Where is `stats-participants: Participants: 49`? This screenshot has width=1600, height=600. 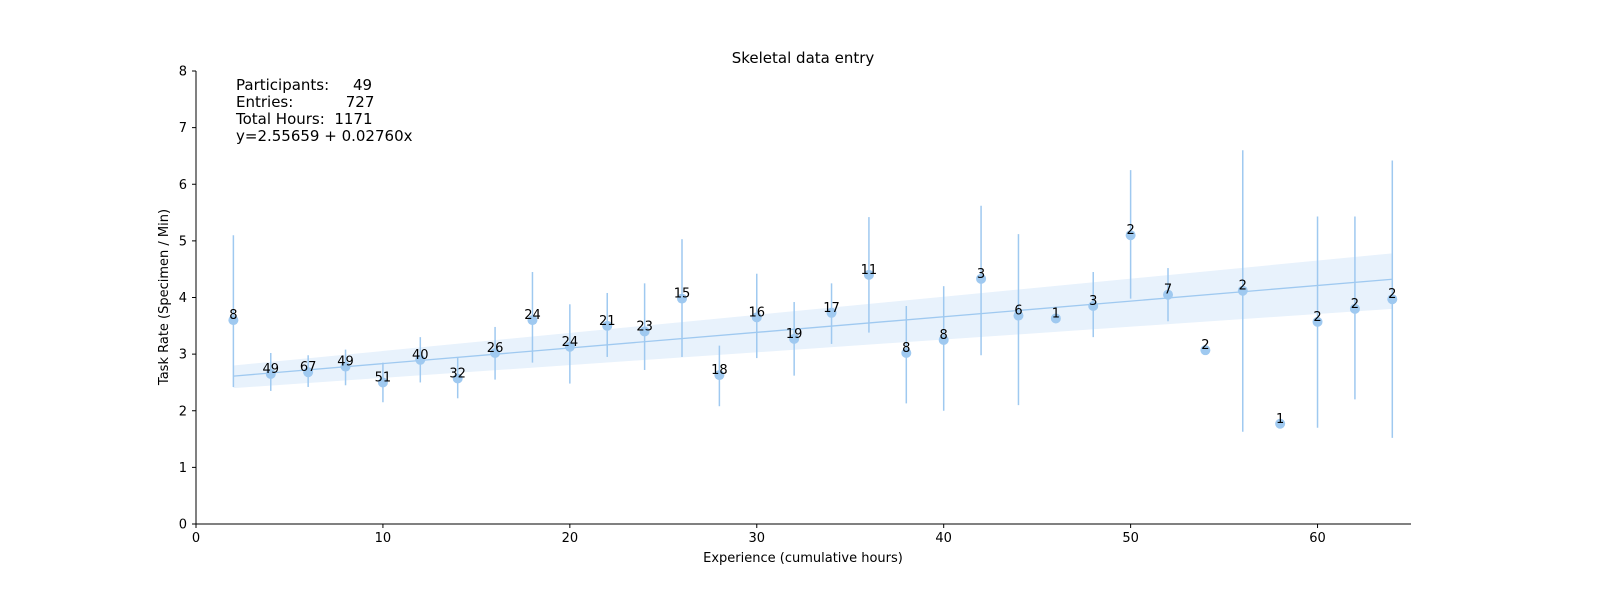 stats-participants: Participants: 49 is located at coordinates (304, 85).